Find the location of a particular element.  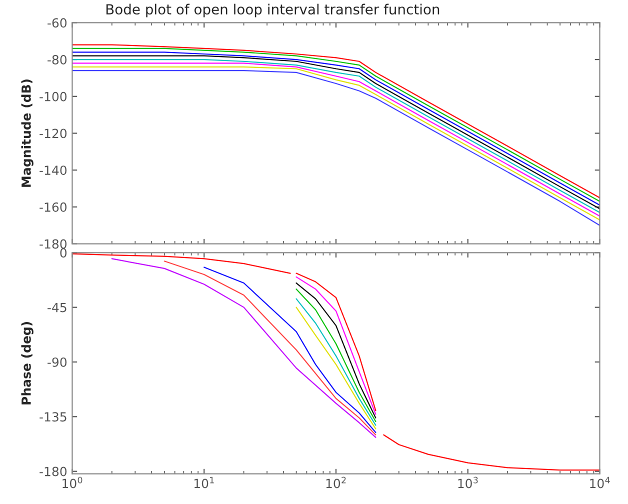

y-tick-label: -135 is located at coordinates (53, 417).